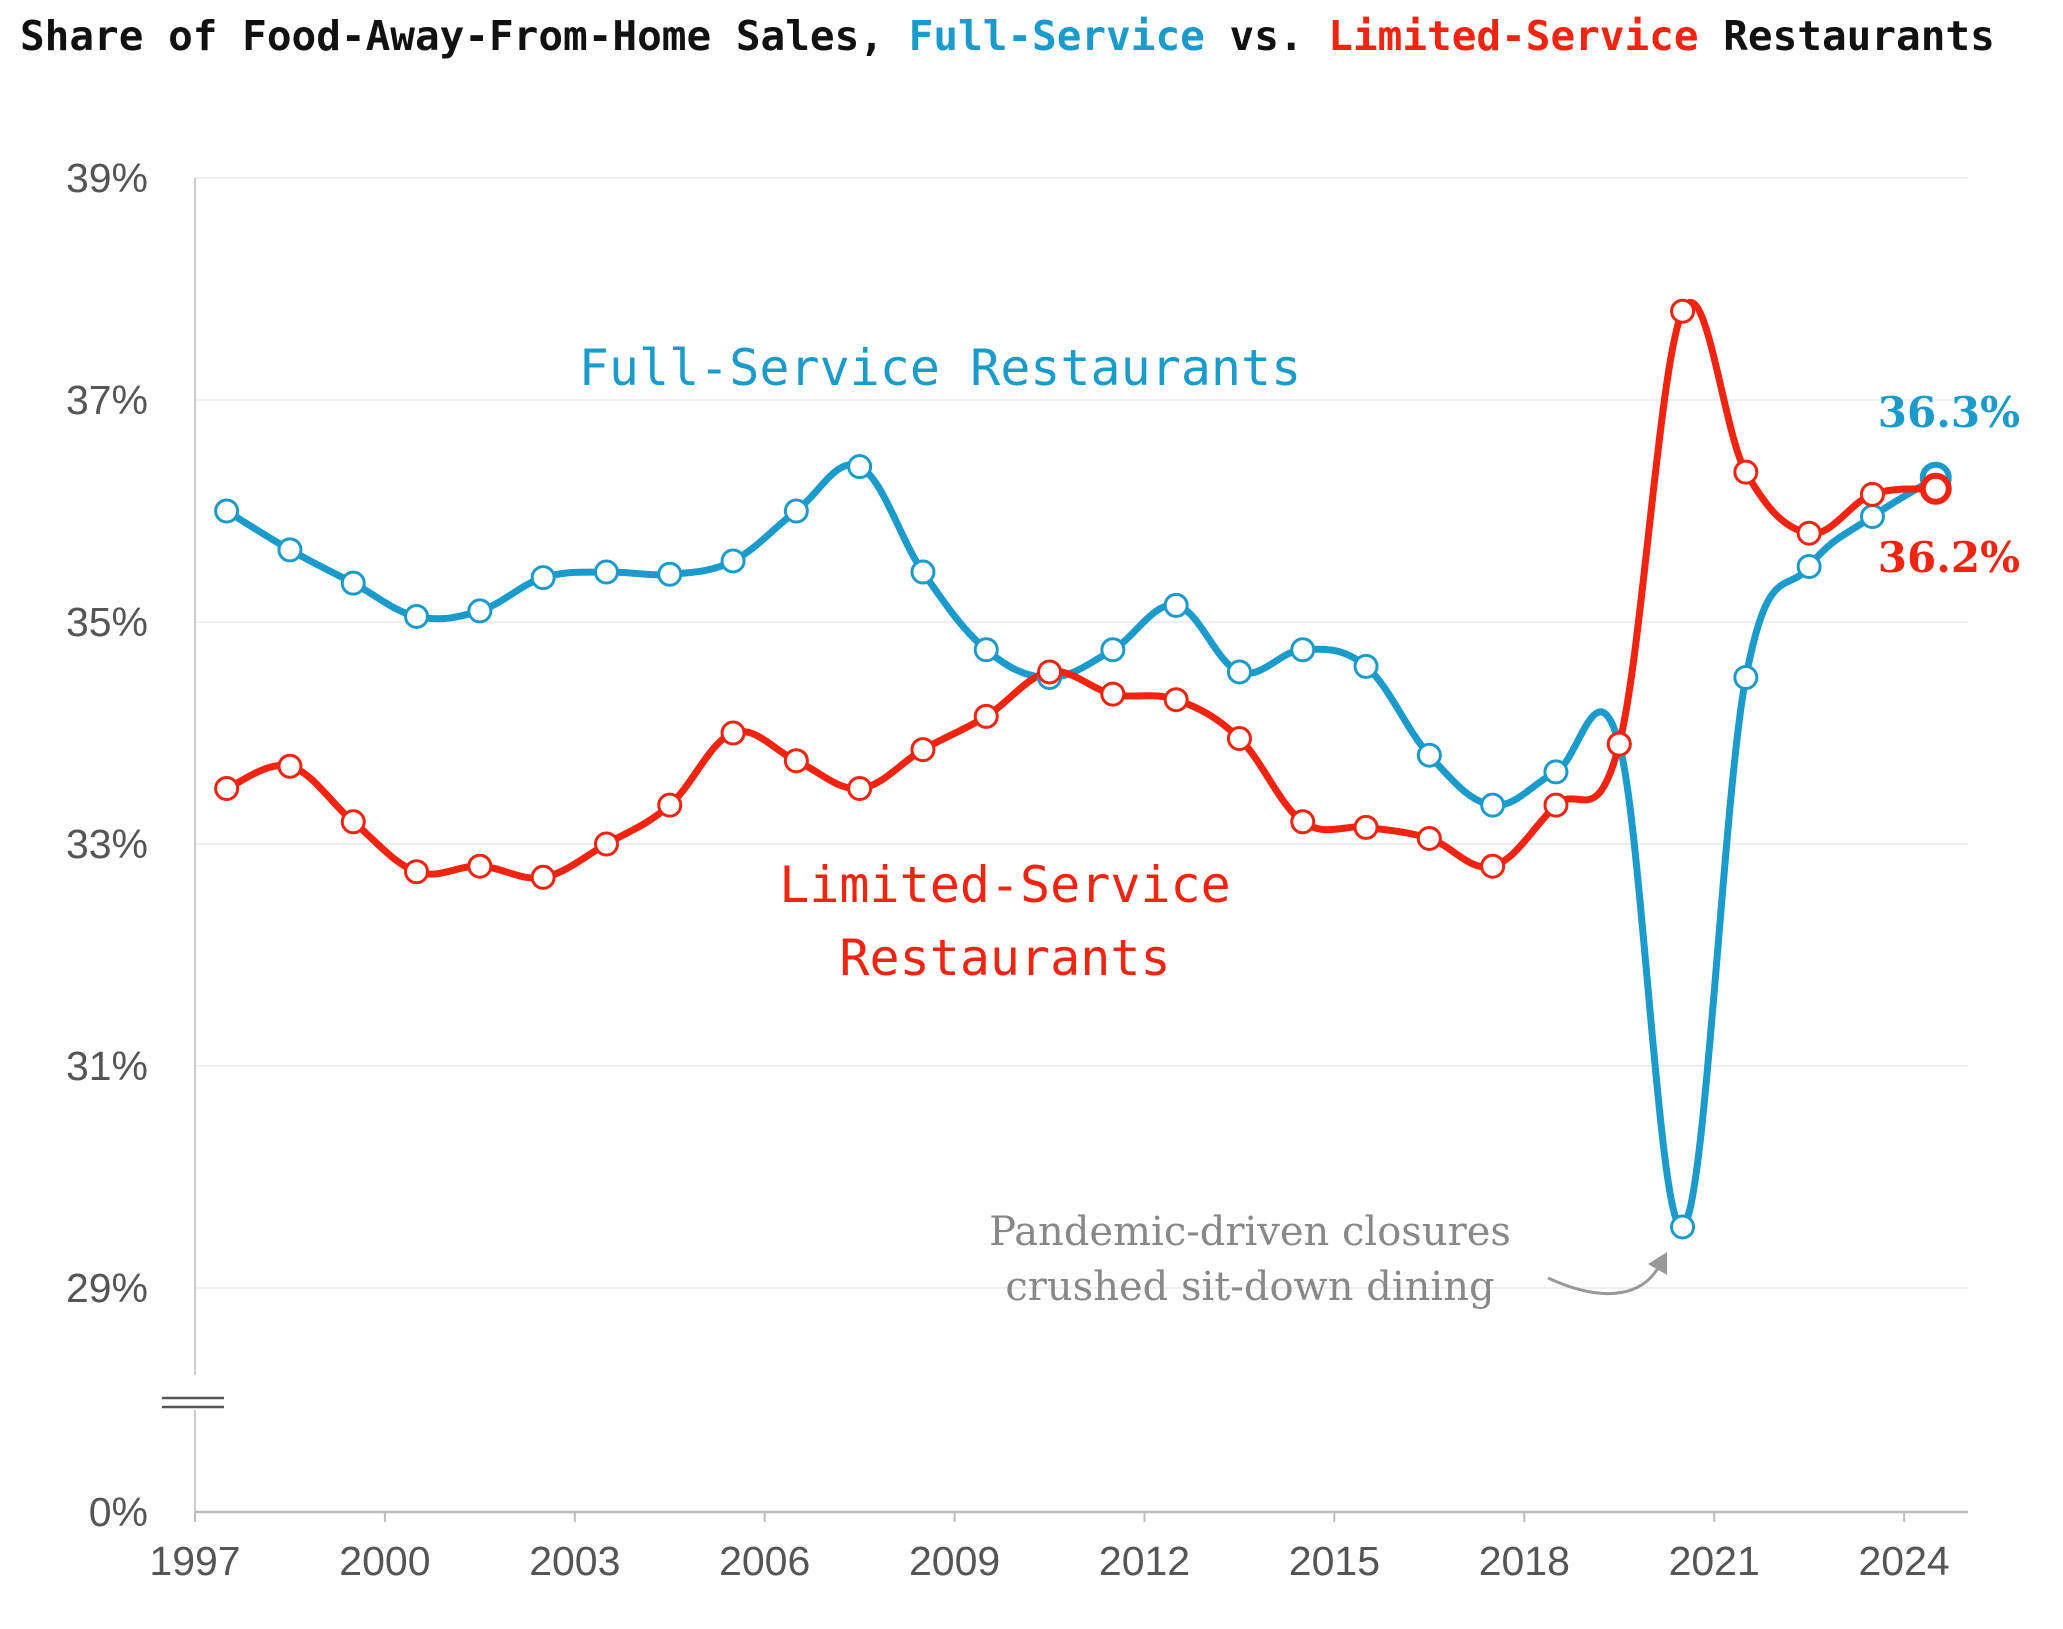  What do you see at coordinates (1657, 1263) in the screenshot?
I see `annotation-arrowhead` at bounding box center [1657, 1263].